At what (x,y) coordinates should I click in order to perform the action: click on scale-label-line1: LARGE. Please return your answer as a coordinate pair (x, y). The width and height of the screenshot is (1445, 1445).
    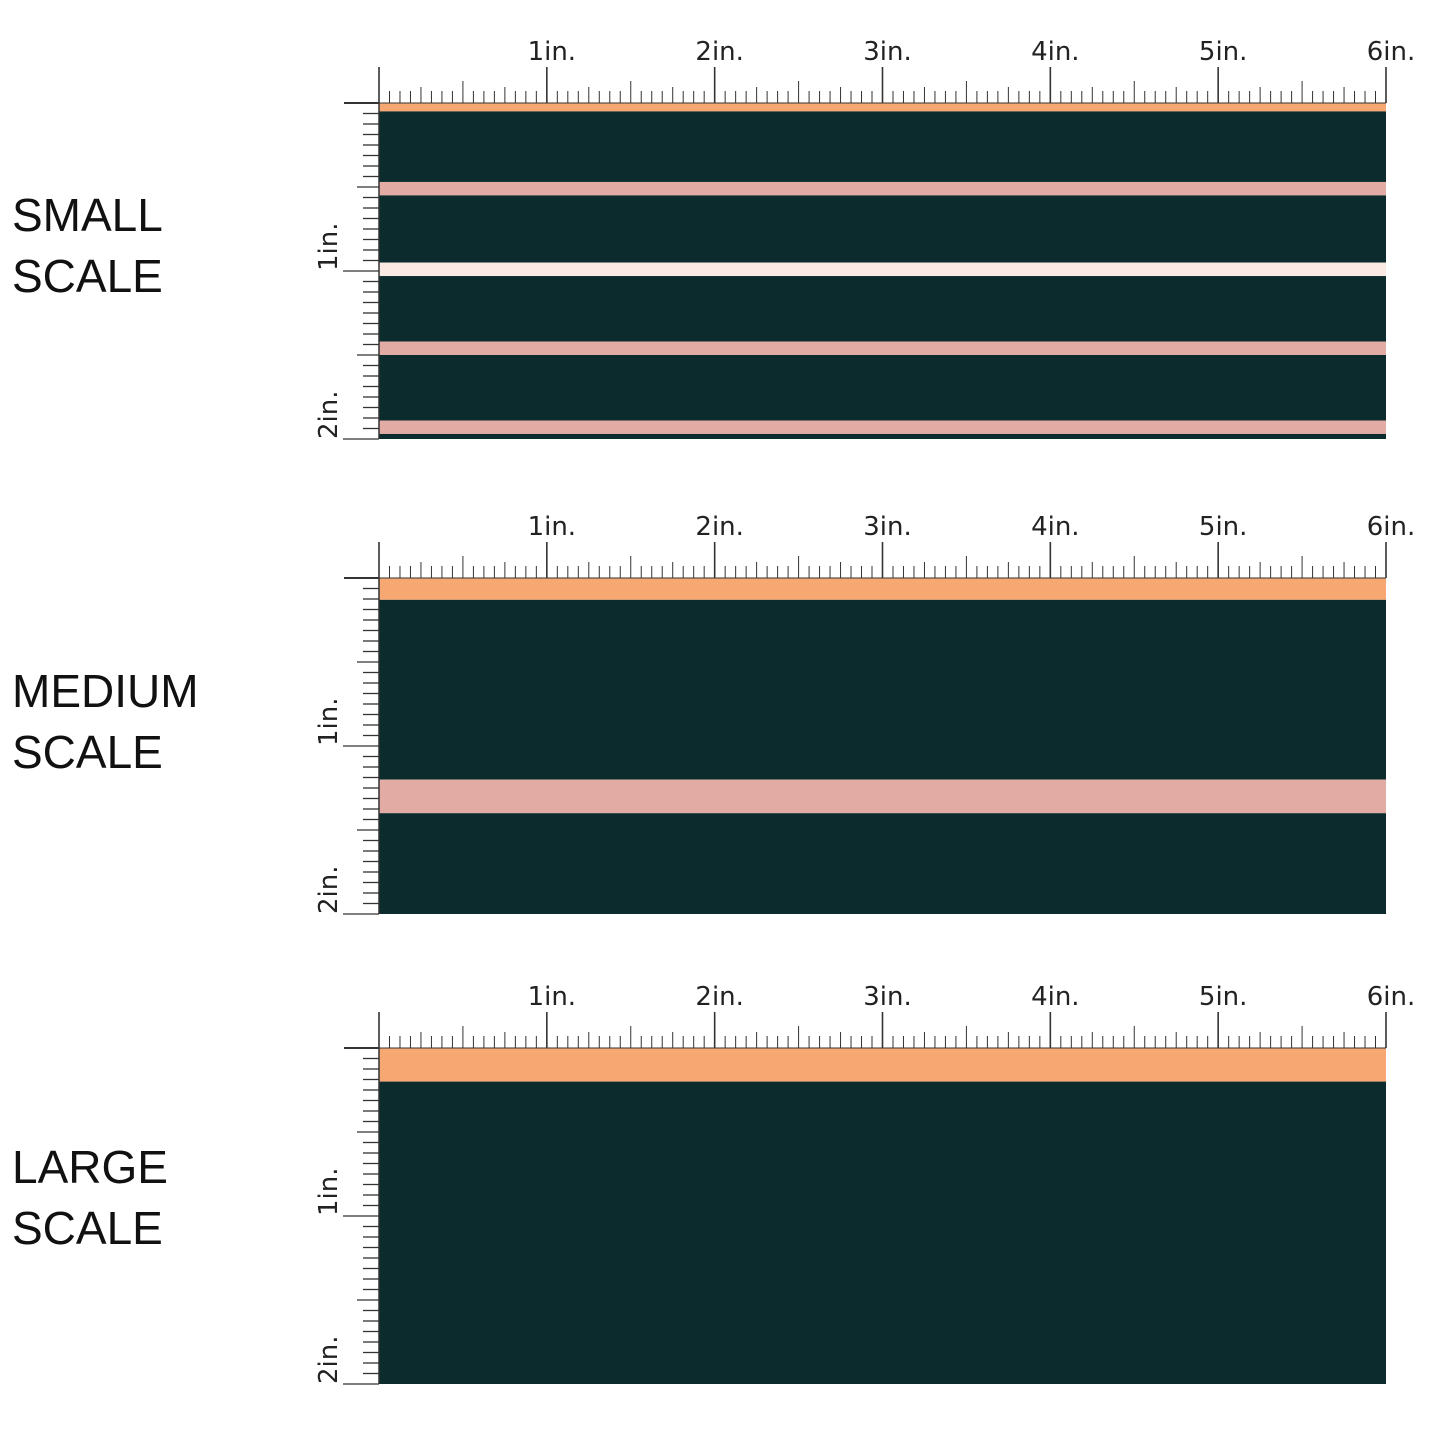
    Looking at the image, I should click on (90, 1167).